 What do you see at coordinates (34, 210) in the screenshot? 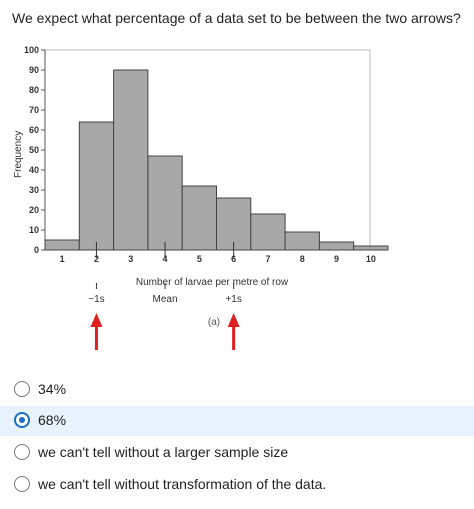
I see `y-tick-label: 20` at bounding box center [34, 210].